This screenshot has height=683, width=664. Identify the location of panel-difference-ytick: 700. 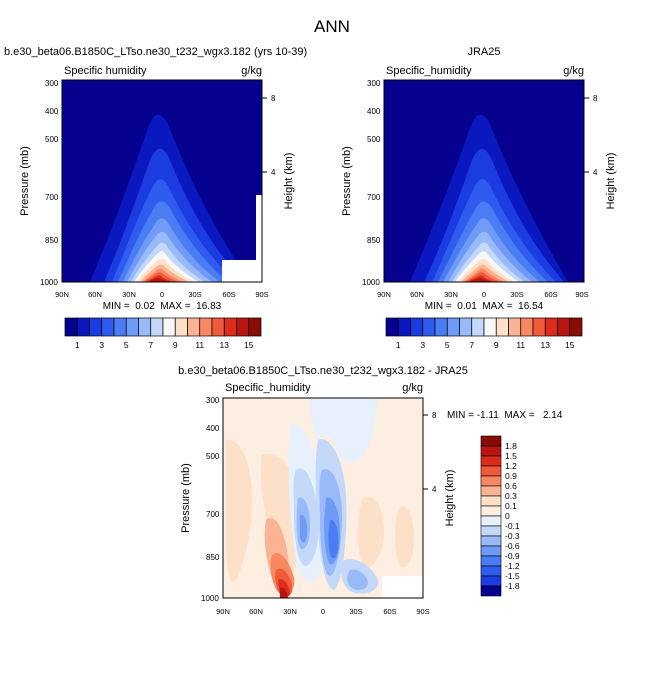
(213, 514).